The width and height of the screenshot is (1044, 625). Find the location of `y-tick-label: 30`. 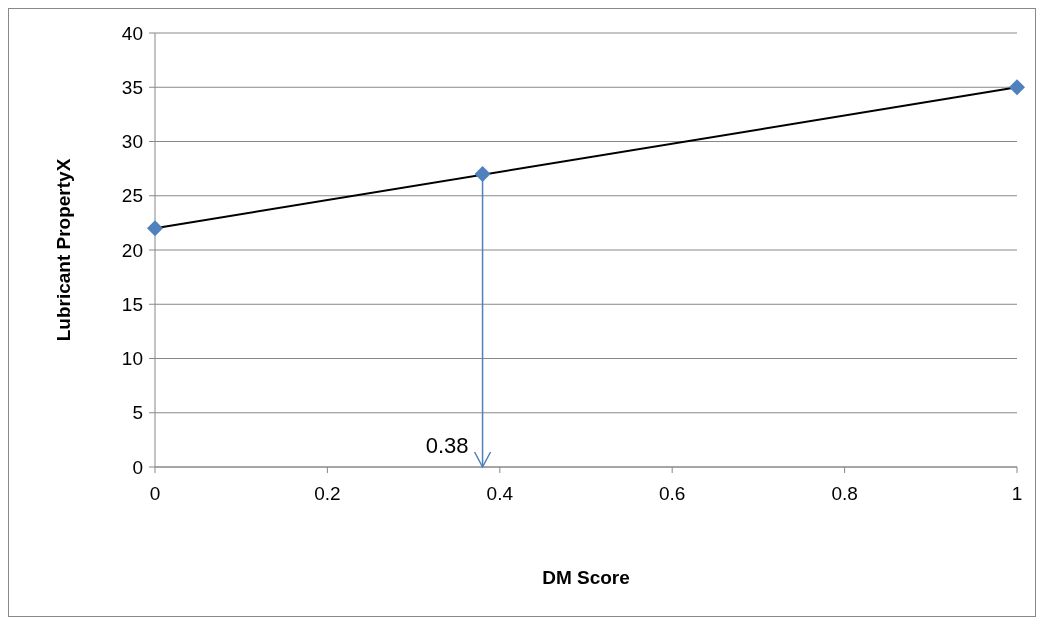

y-tick-label: 30 is located at coordinates (132, 142).